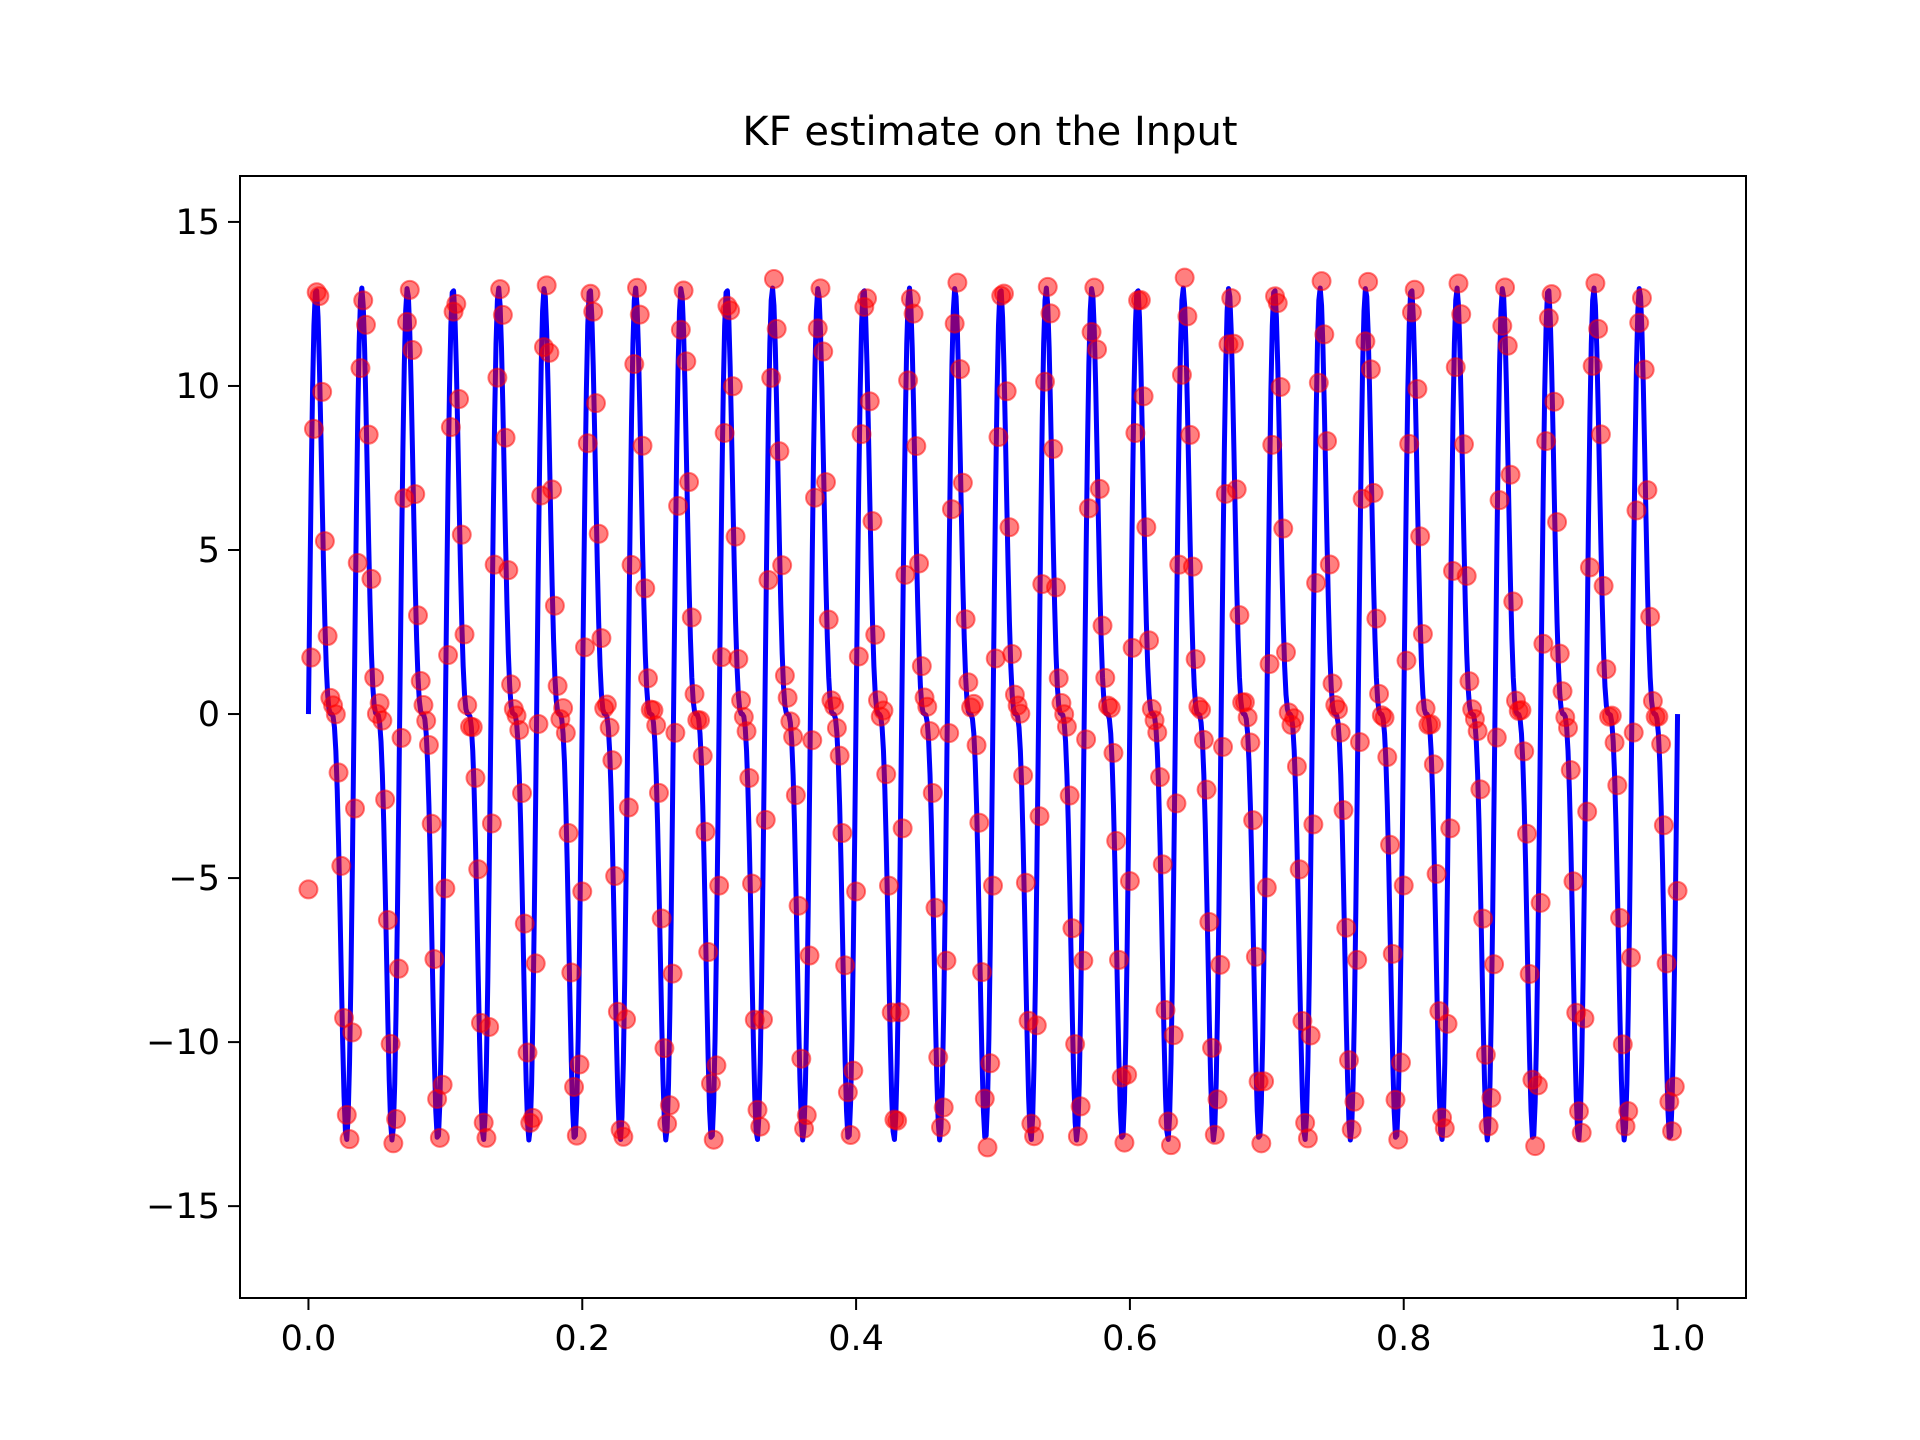  Describe the element at coordinates (193, 715) in the screenshot. I see `y-axis: −15 −10 −5 0 5 10 15` at that location.